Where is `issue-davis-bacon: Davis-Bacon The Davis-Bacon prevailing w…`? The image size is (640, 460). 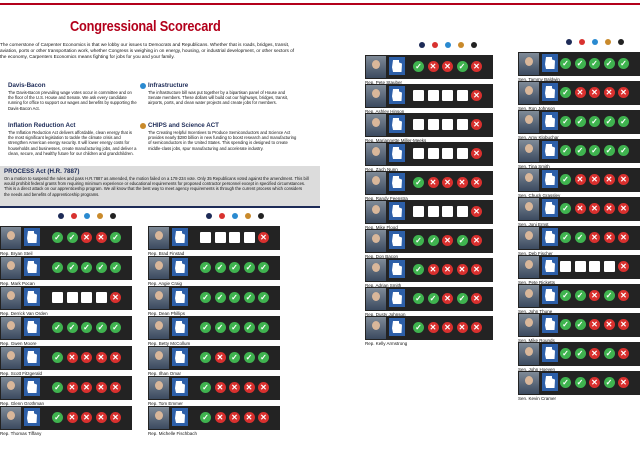 issue-davis-bacon: Davis-Bacon The Davis-Bacon prevailing w… is located at coordinates (73, 96).